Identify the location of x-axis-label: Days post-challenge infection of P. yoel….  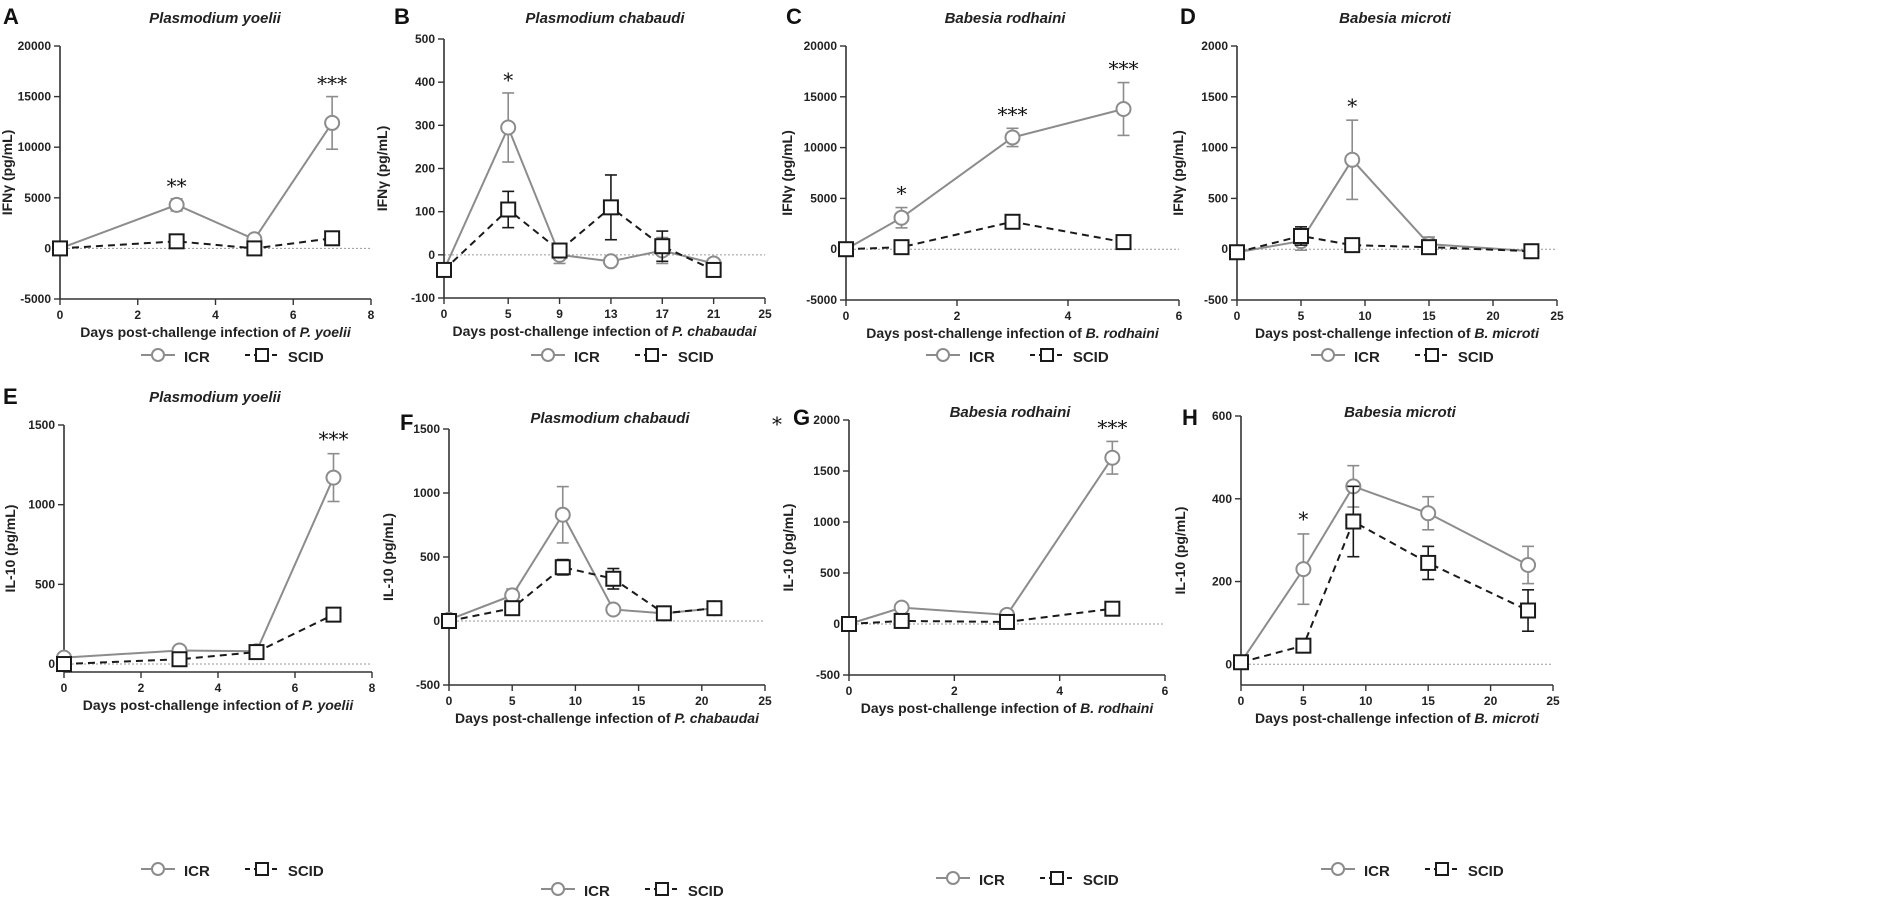
(219, 705).